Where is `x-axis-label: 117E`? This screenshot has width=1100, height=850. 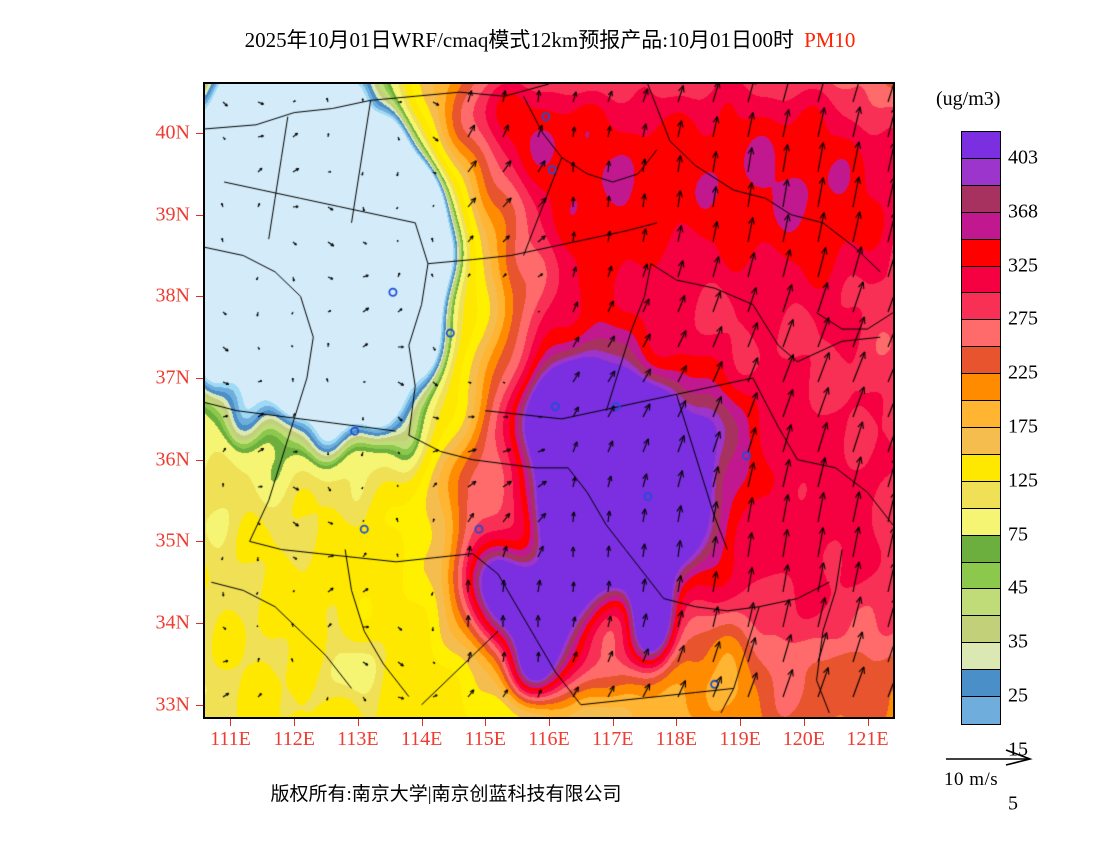
x-axis-label: 117E is located at coordinates (612, 739).